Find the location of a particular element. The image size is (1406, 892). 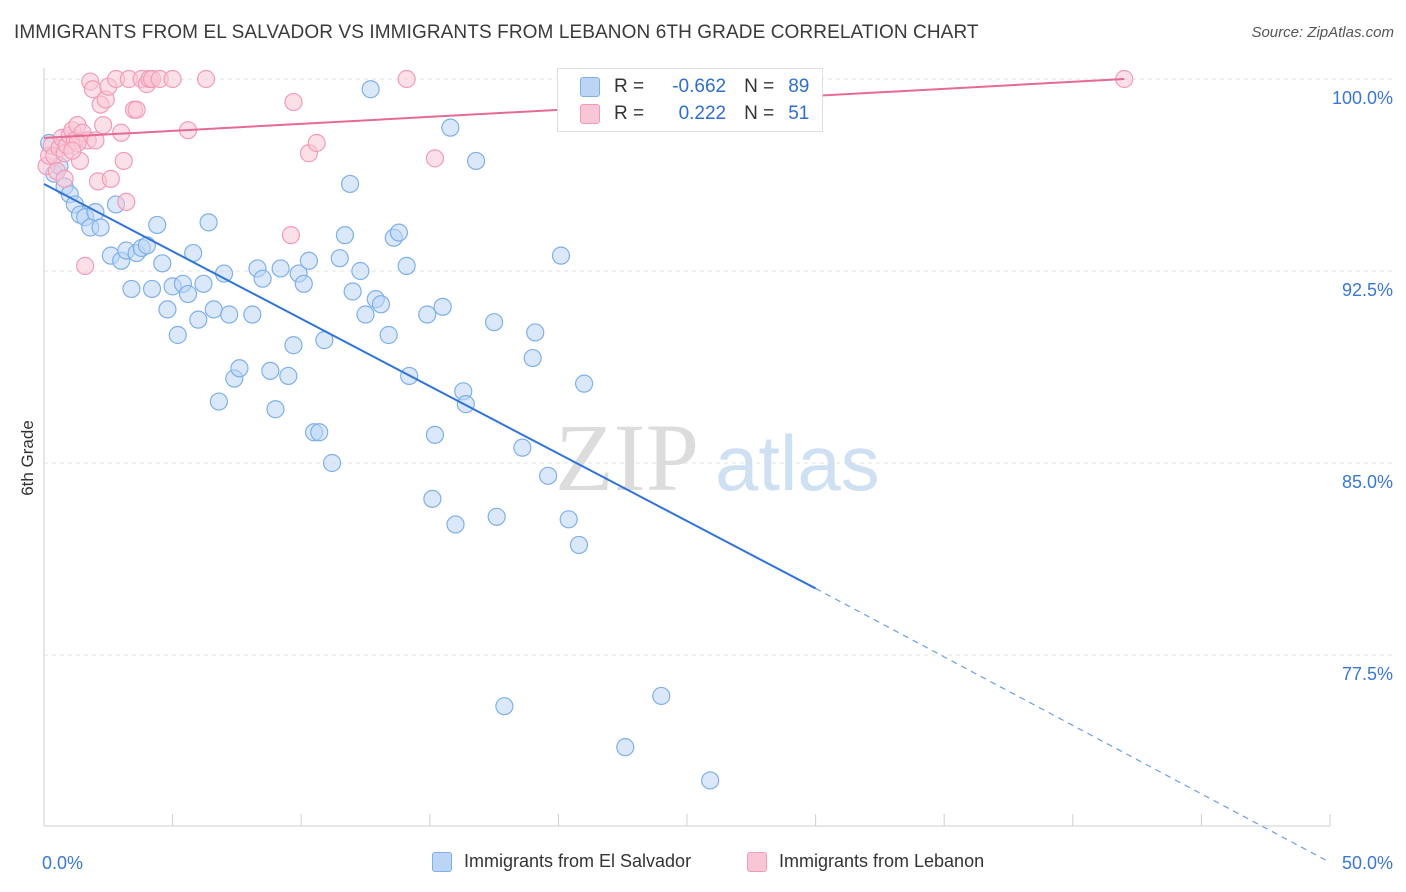

y-axis-label: 6th Grade is located at coordinates (27, 458).